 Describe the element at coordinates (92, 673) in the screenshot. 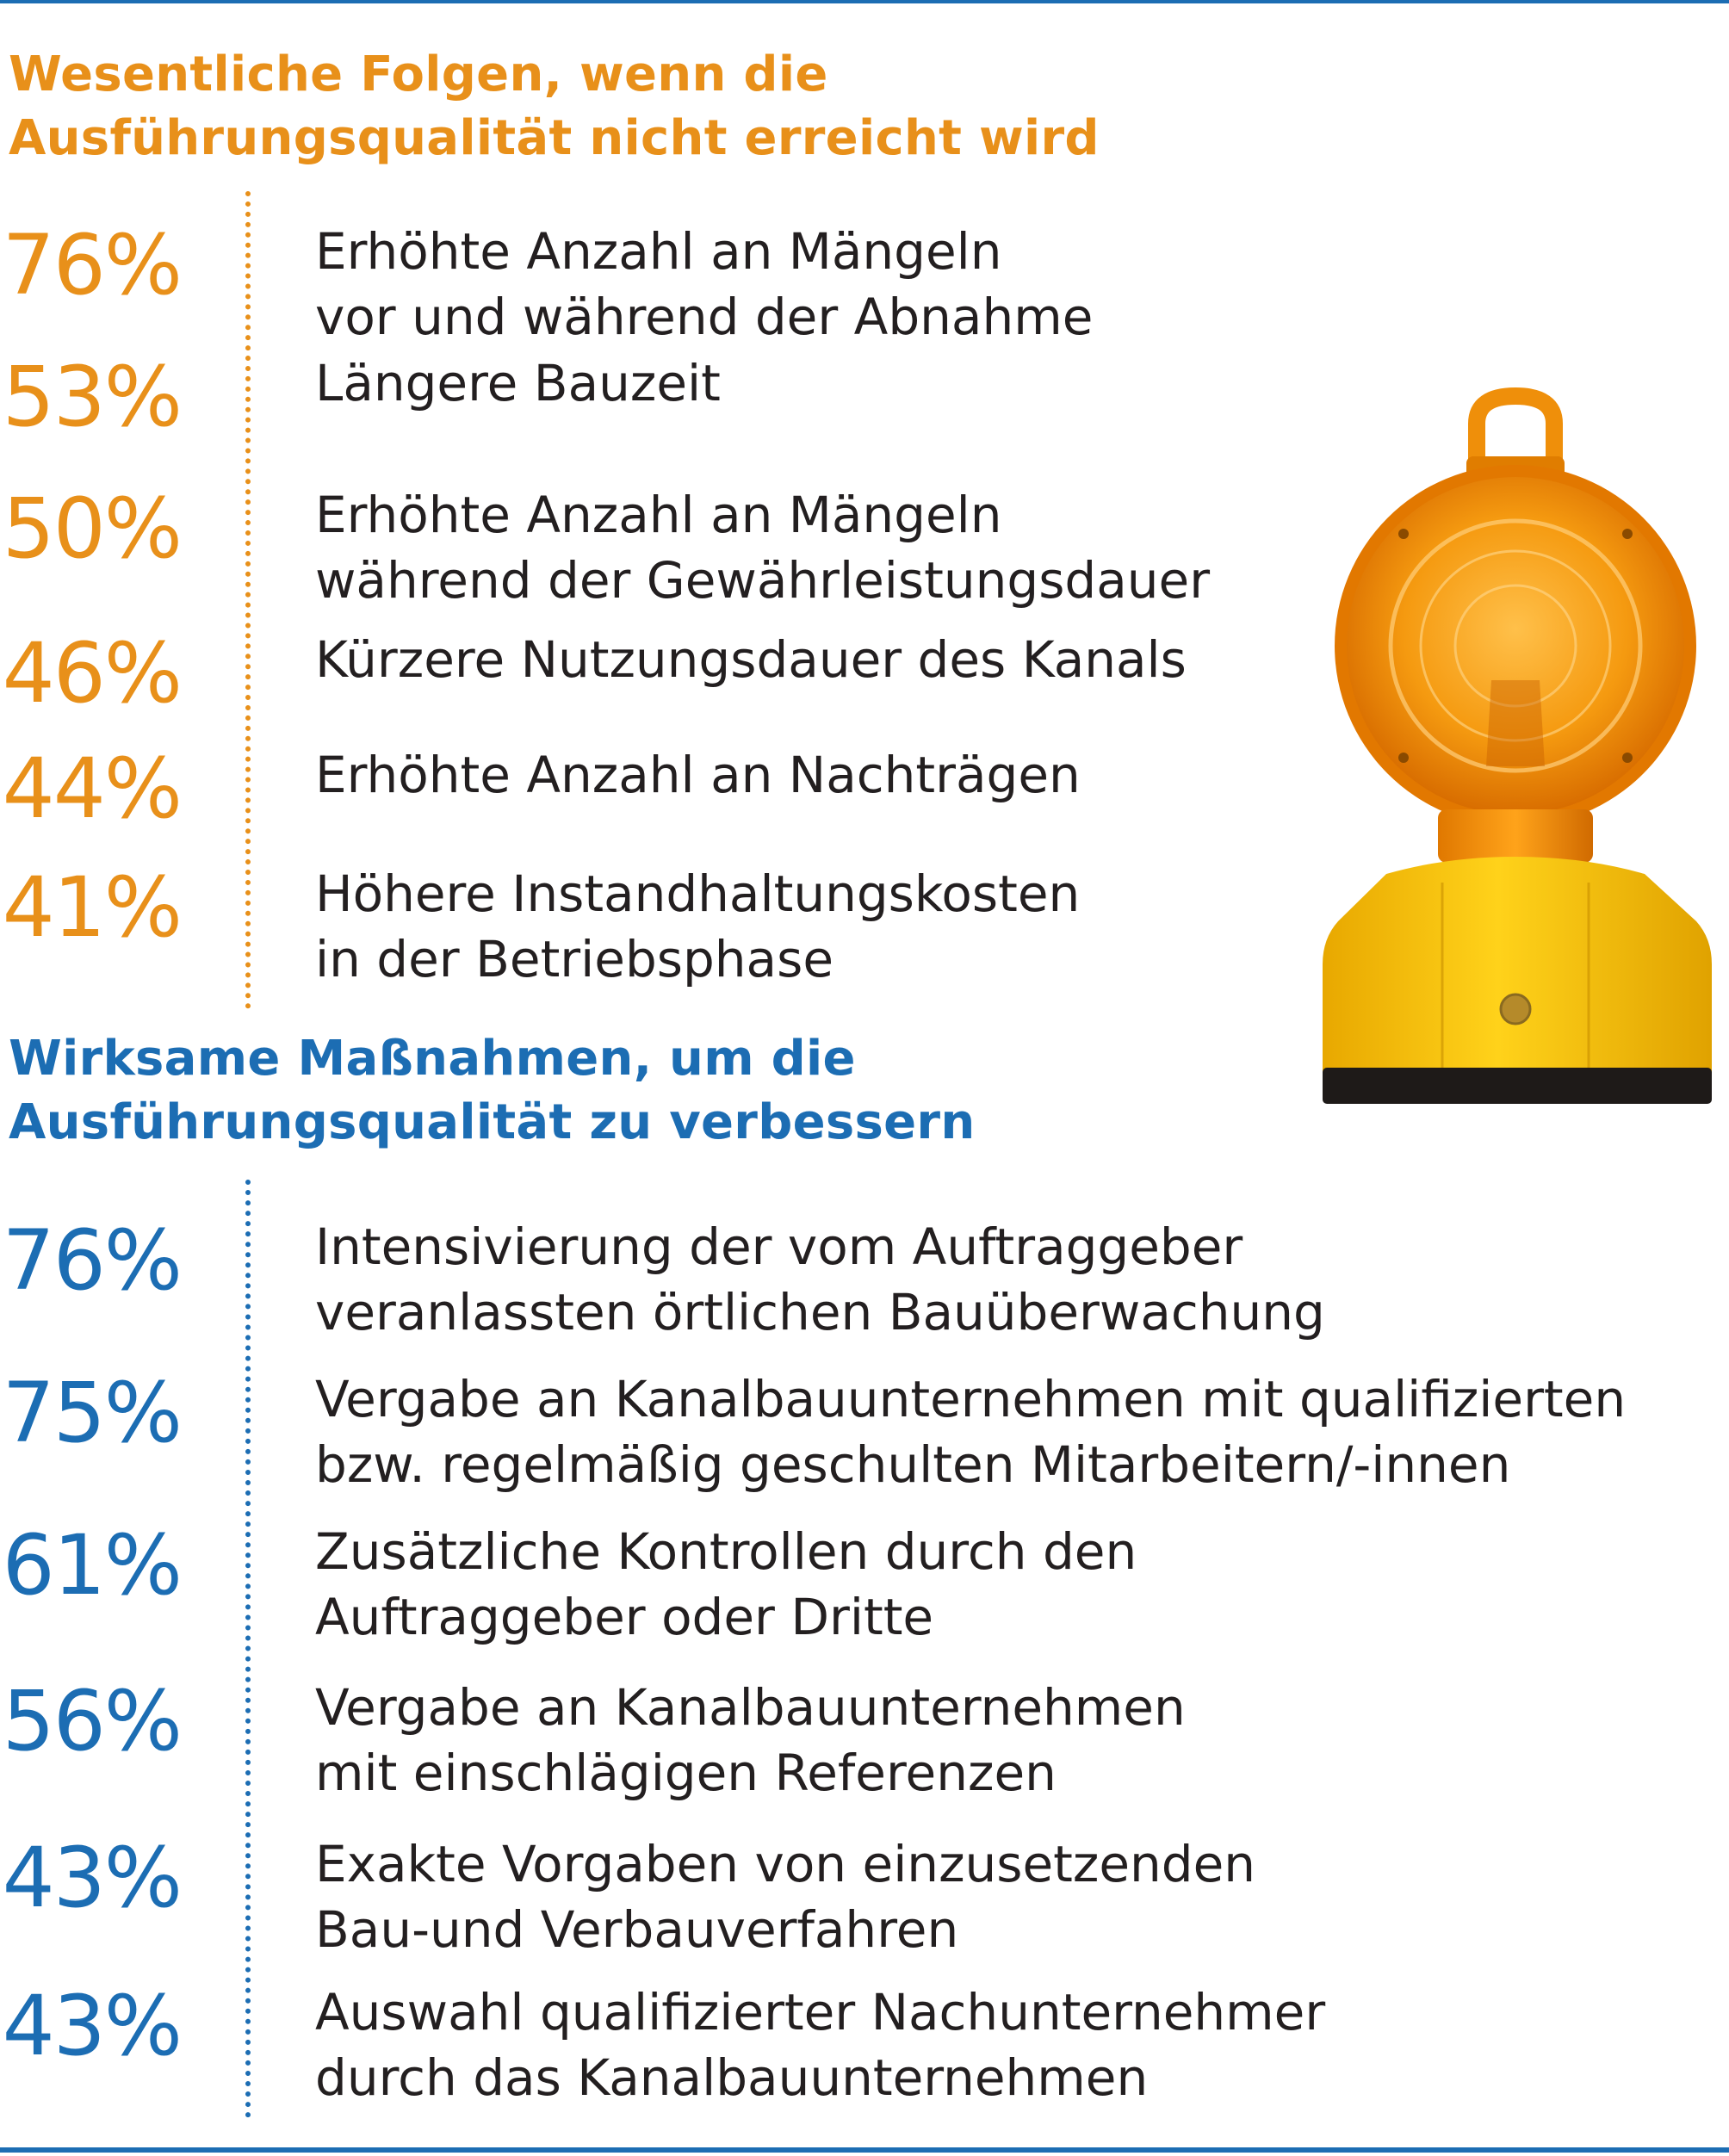

I see `percentage-value: 46%` at that location.